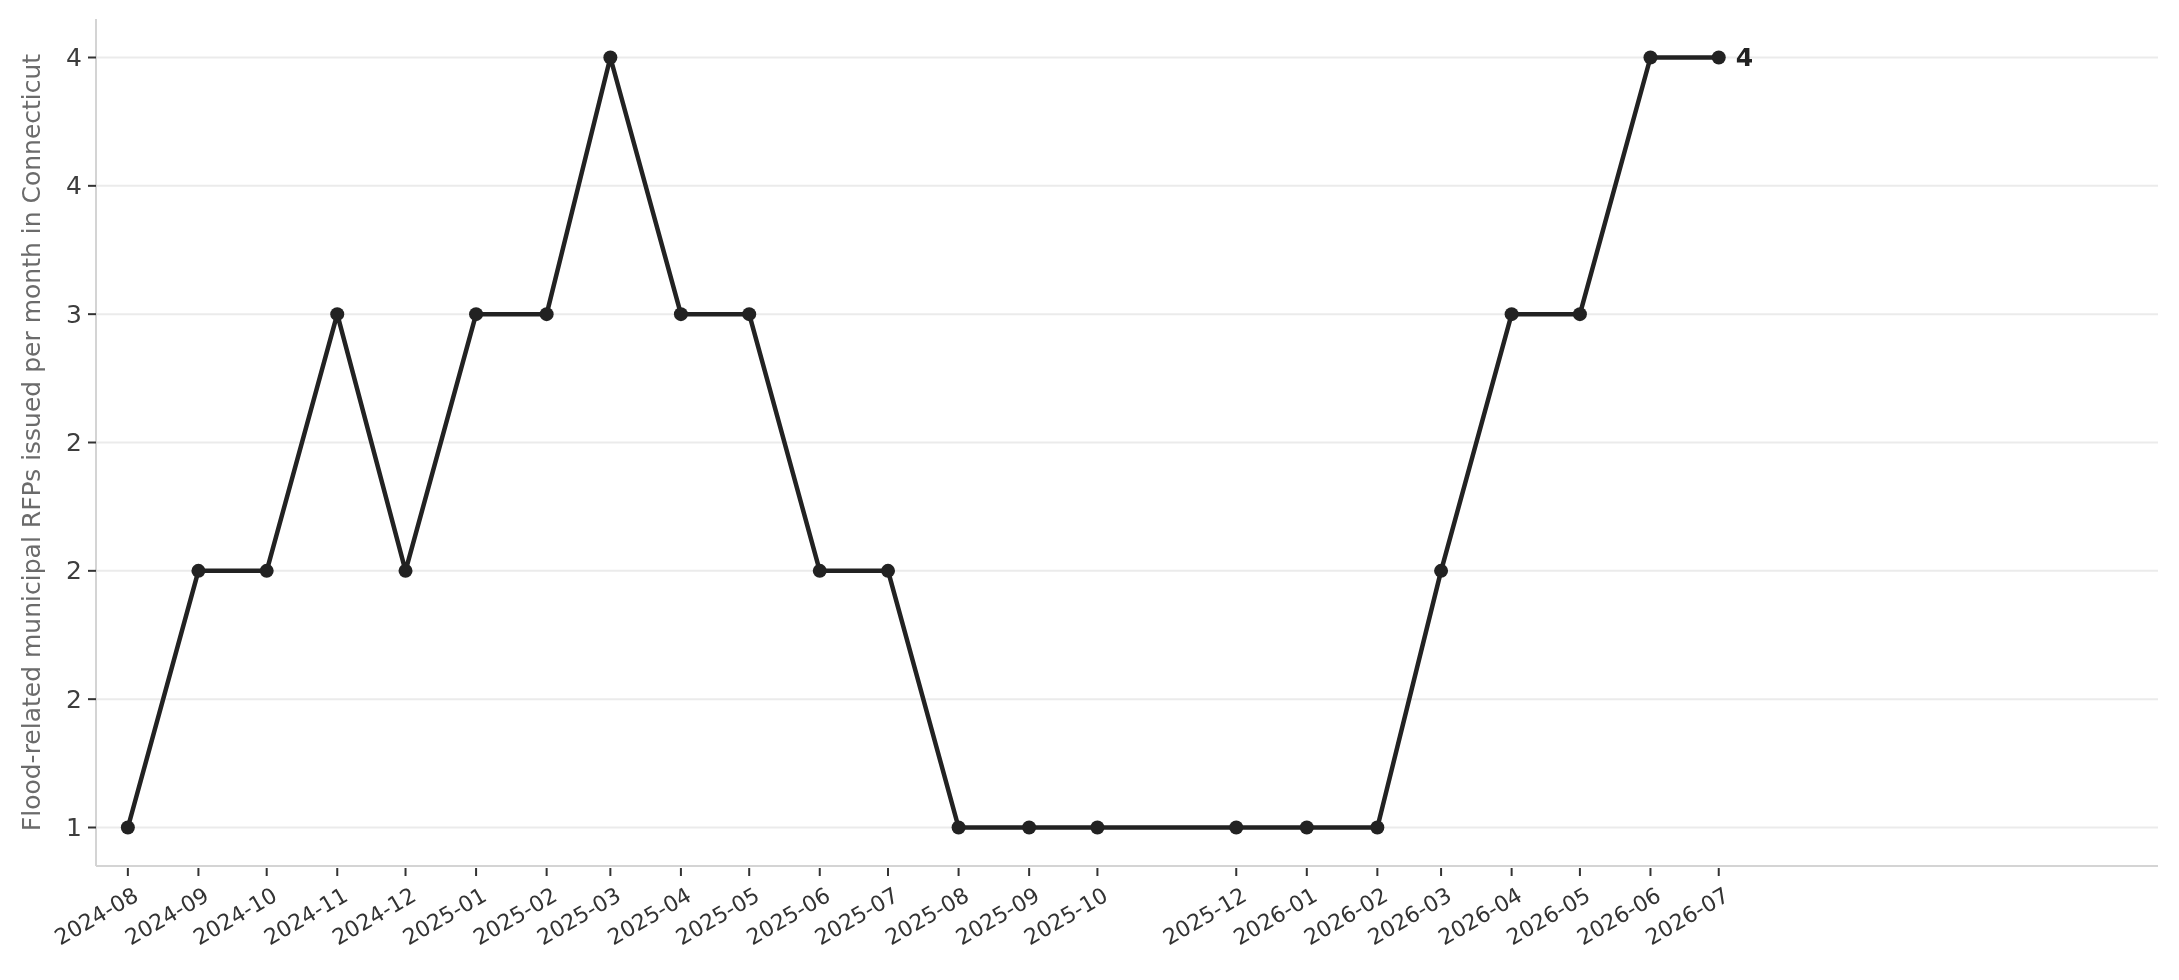  Describe the element at coordinates (74, 314) in the screenshot. I see `y-tick-label: 3` at that location.